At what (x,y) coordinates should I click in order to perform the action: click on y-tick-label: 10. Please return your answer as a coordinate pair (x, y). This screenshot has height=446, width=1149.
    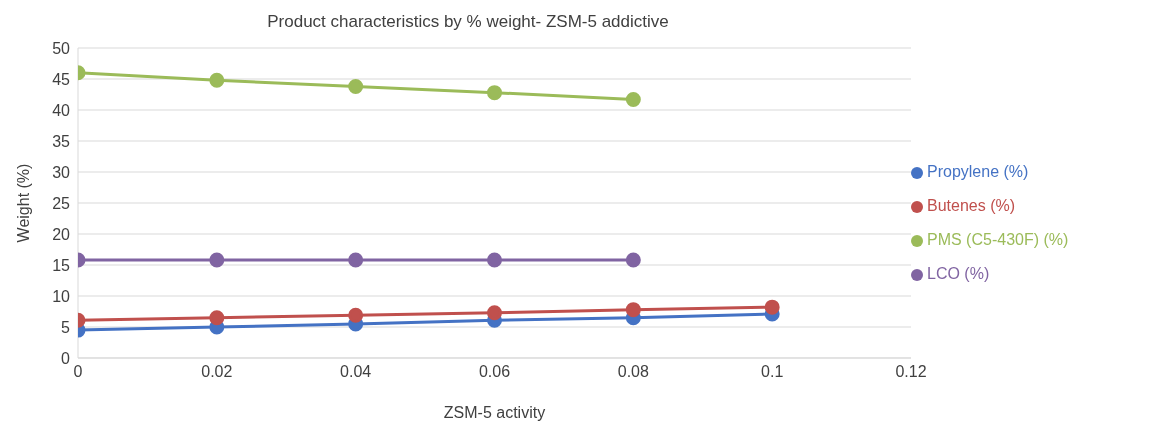
    Looking at the image, I should click on (61, 296).